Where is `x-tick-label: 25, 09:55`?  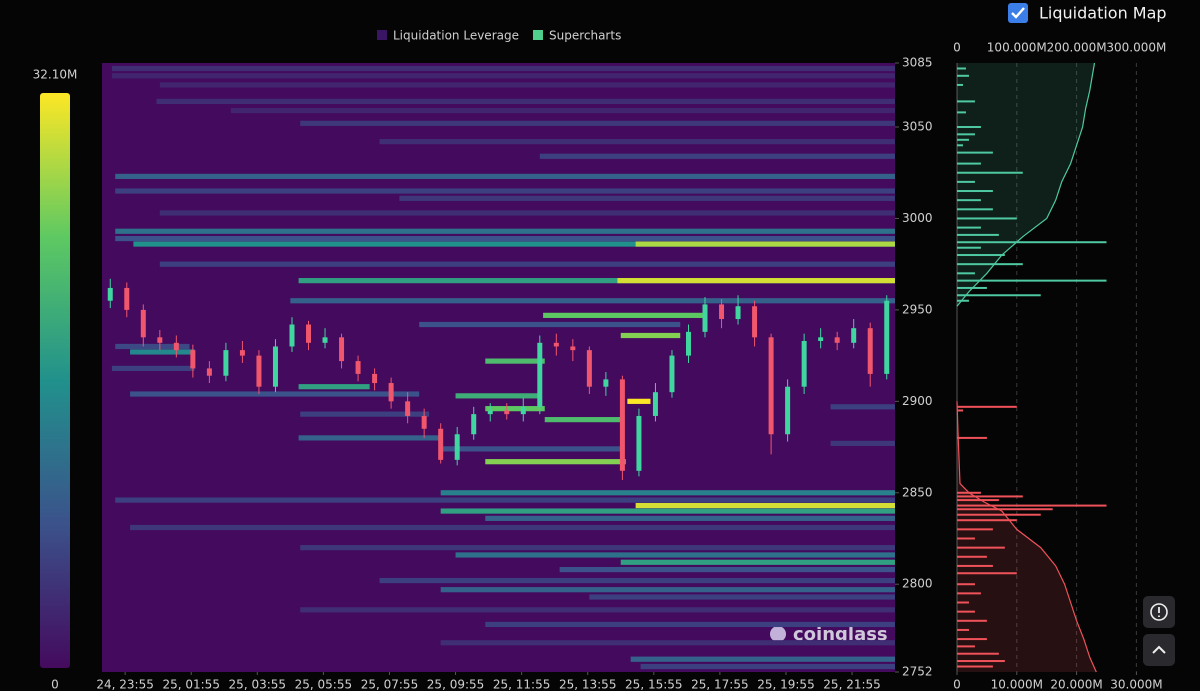 x-tick-label: 25, 09:55 is located at coordinates (455, 684).